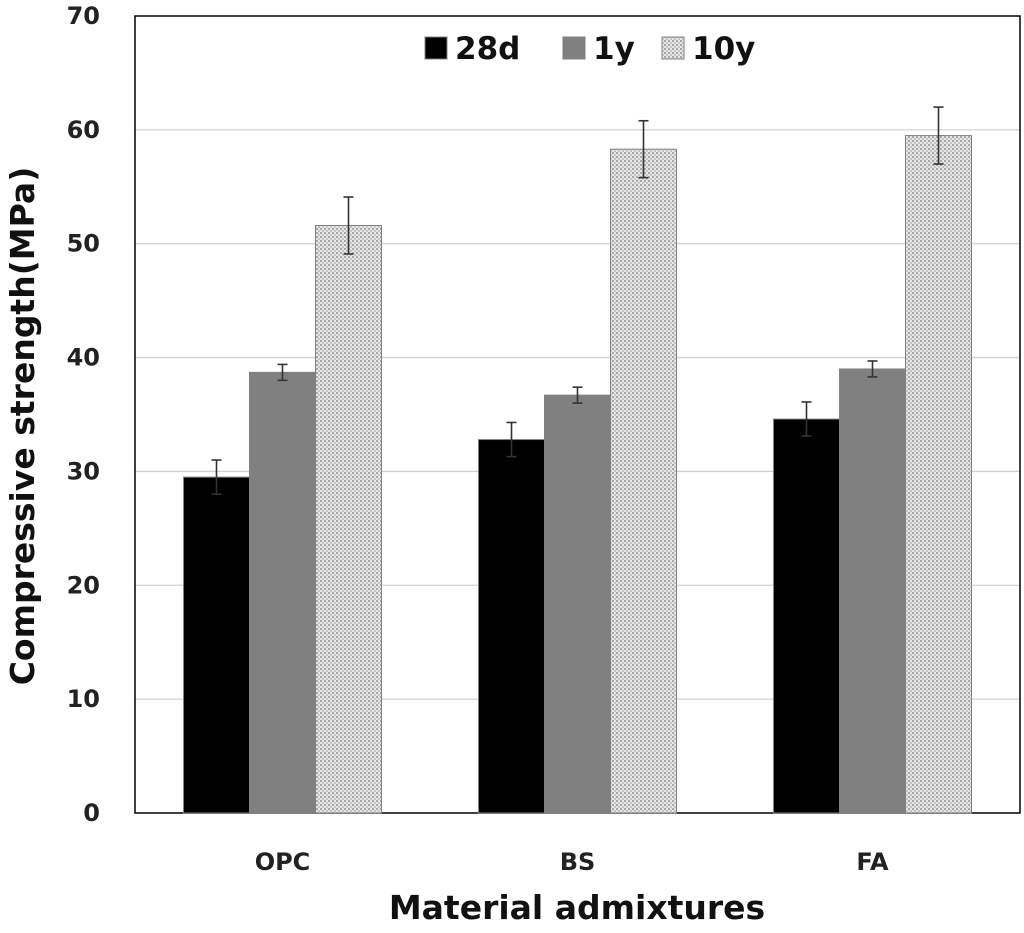  I want to click on bar-1y-BS, so click(577, 604).